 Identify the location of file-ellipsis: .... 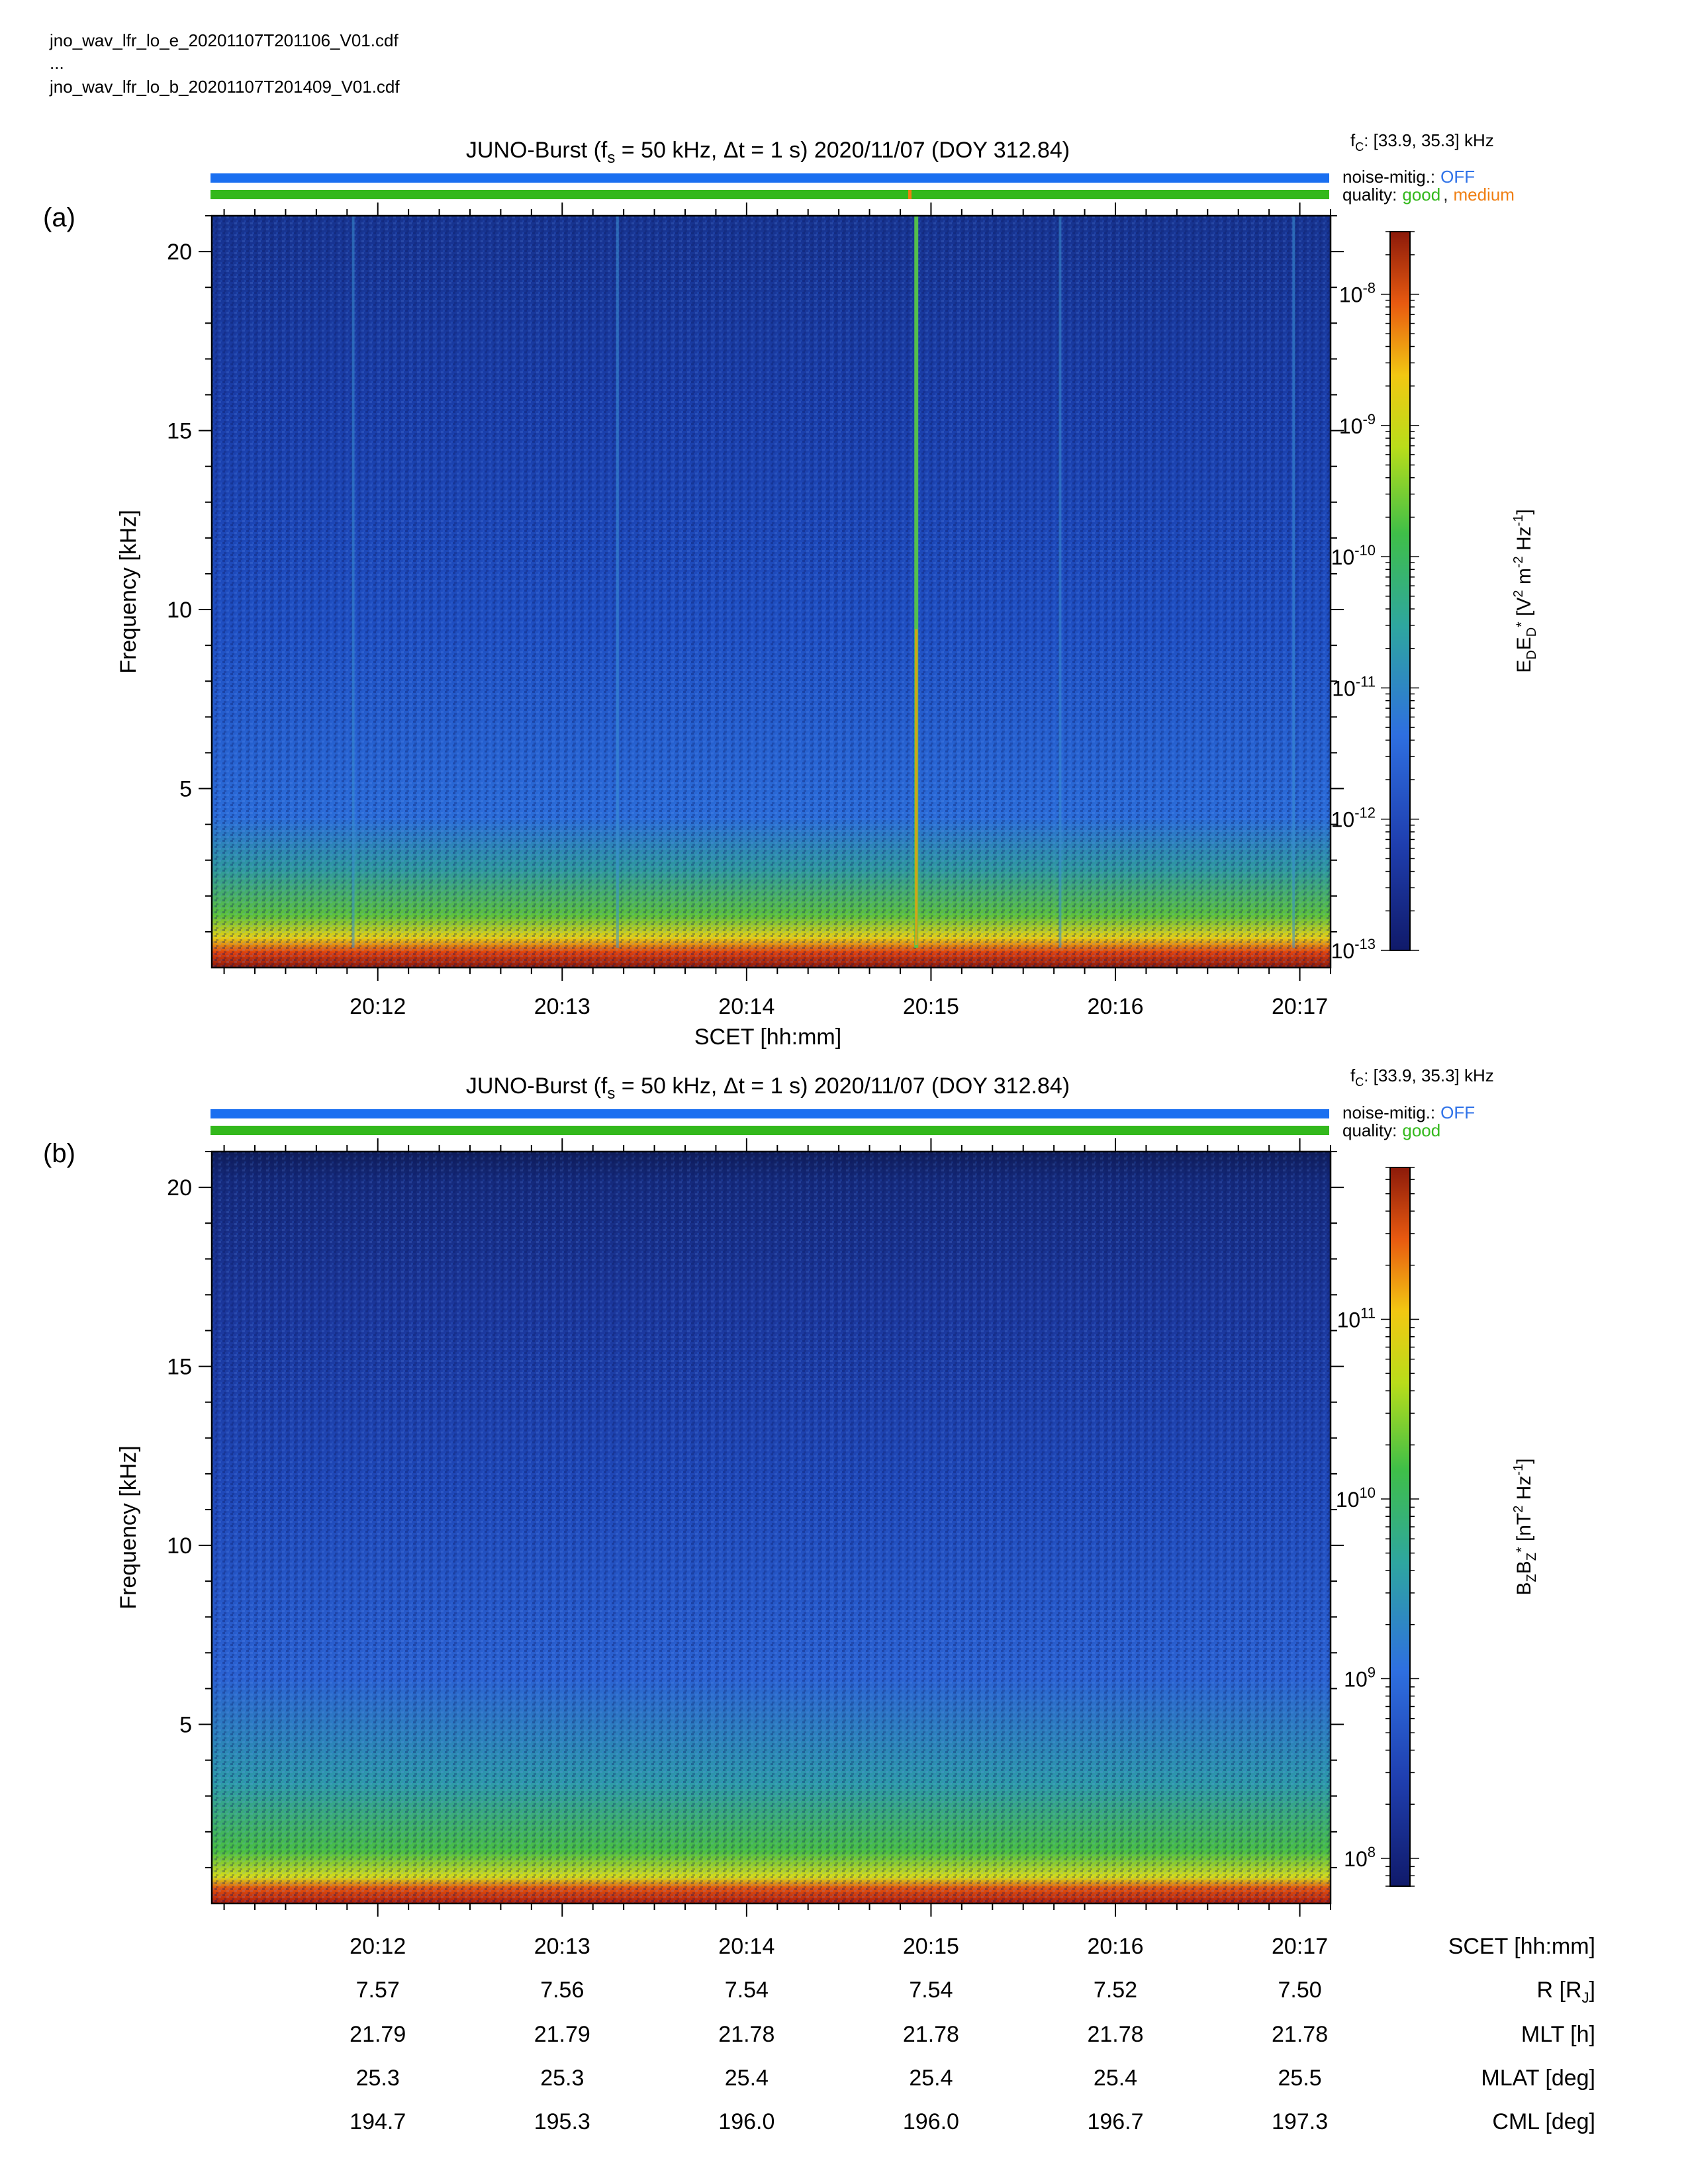
(57, 63).